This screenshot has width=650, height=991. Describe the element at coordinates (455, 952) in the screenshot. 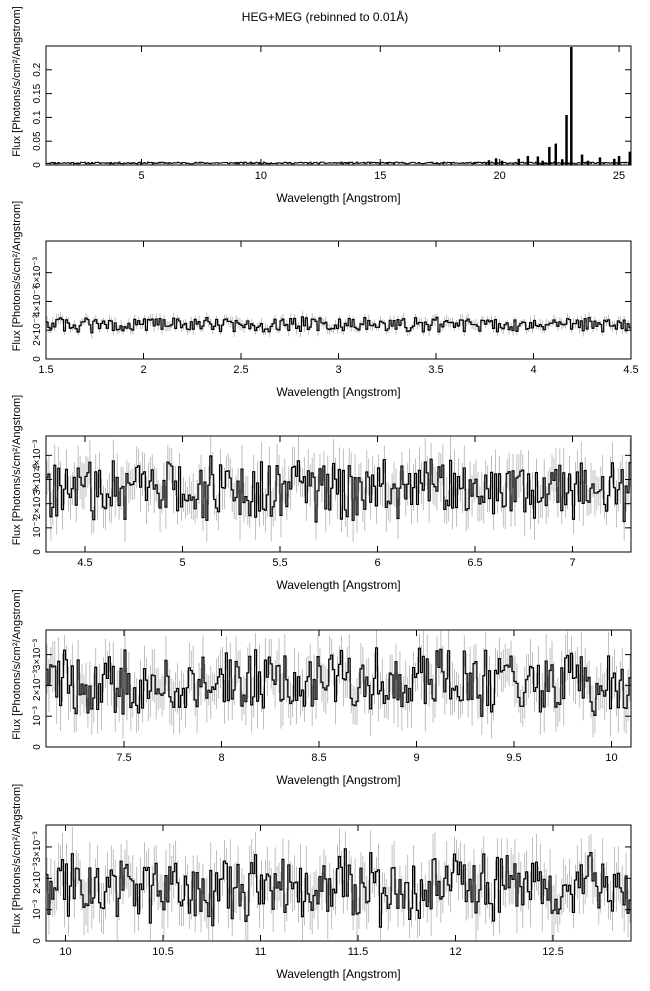

I see `x-tick-label: 12` at that location.